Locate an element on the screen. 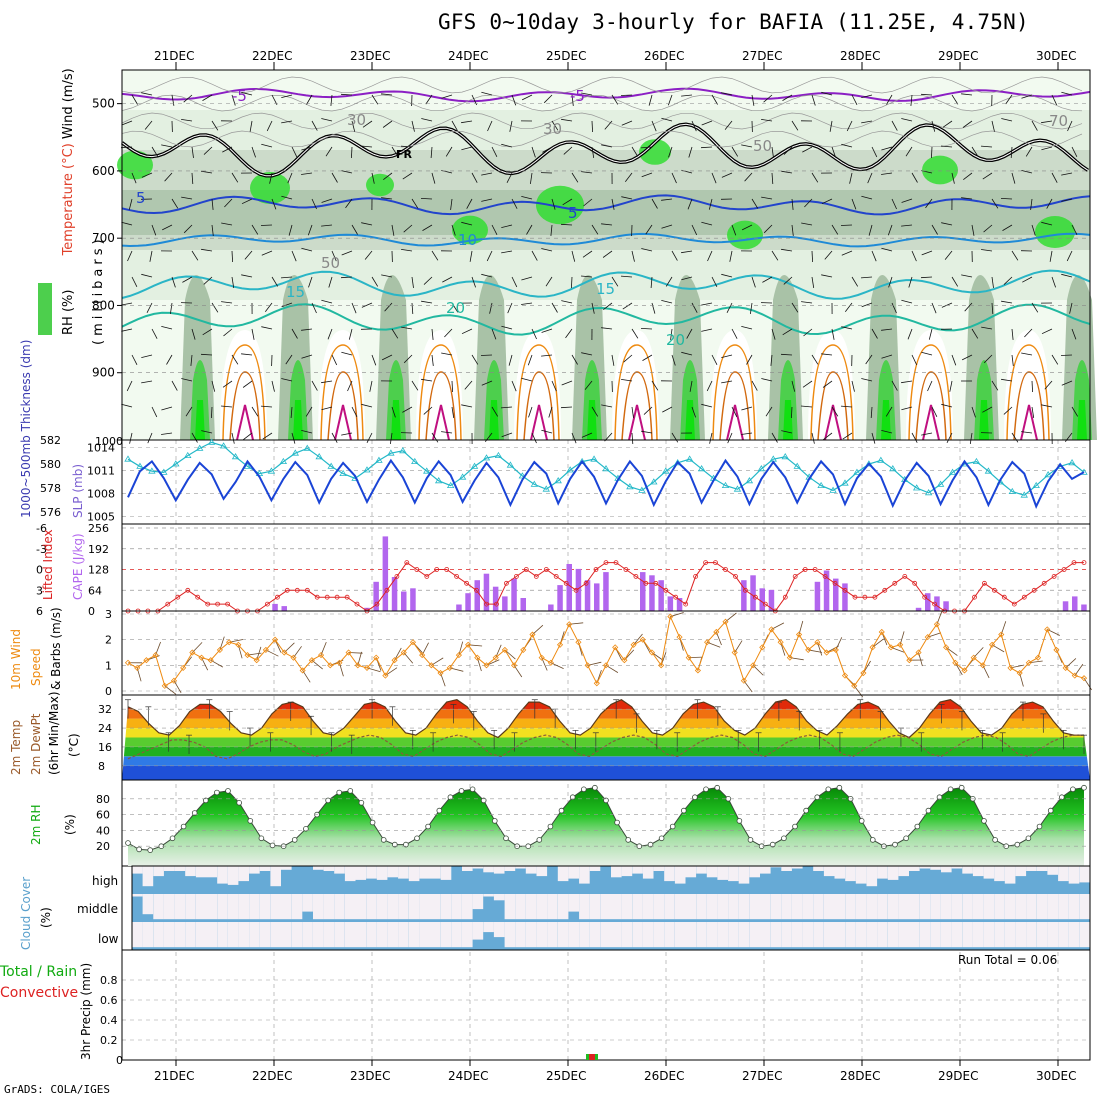  y-tick-label: 800 is located at coordinates (103, 305).